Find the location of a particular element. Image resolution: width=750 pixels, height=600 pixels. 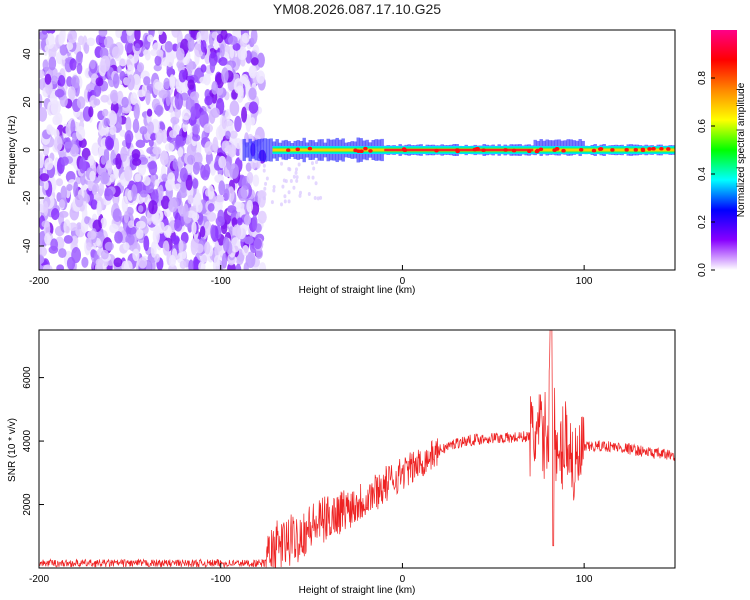

y-tick-label: 4000 is located at coordinates (27, 441).